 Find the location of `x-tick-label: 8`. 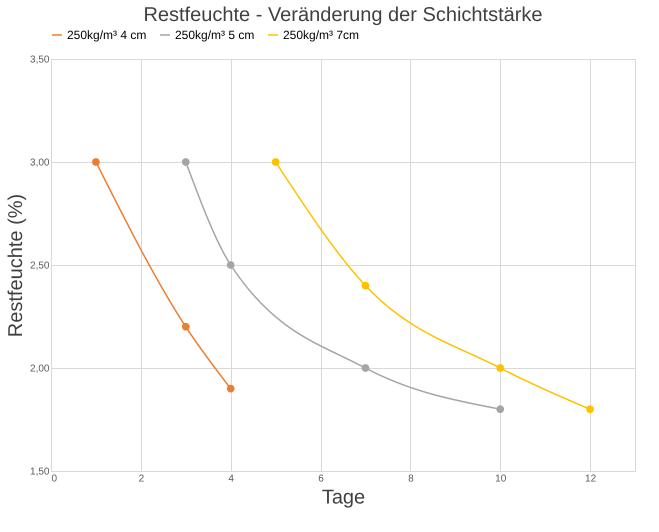

x-tick-label: 8 is located at coordinates (411, 479).